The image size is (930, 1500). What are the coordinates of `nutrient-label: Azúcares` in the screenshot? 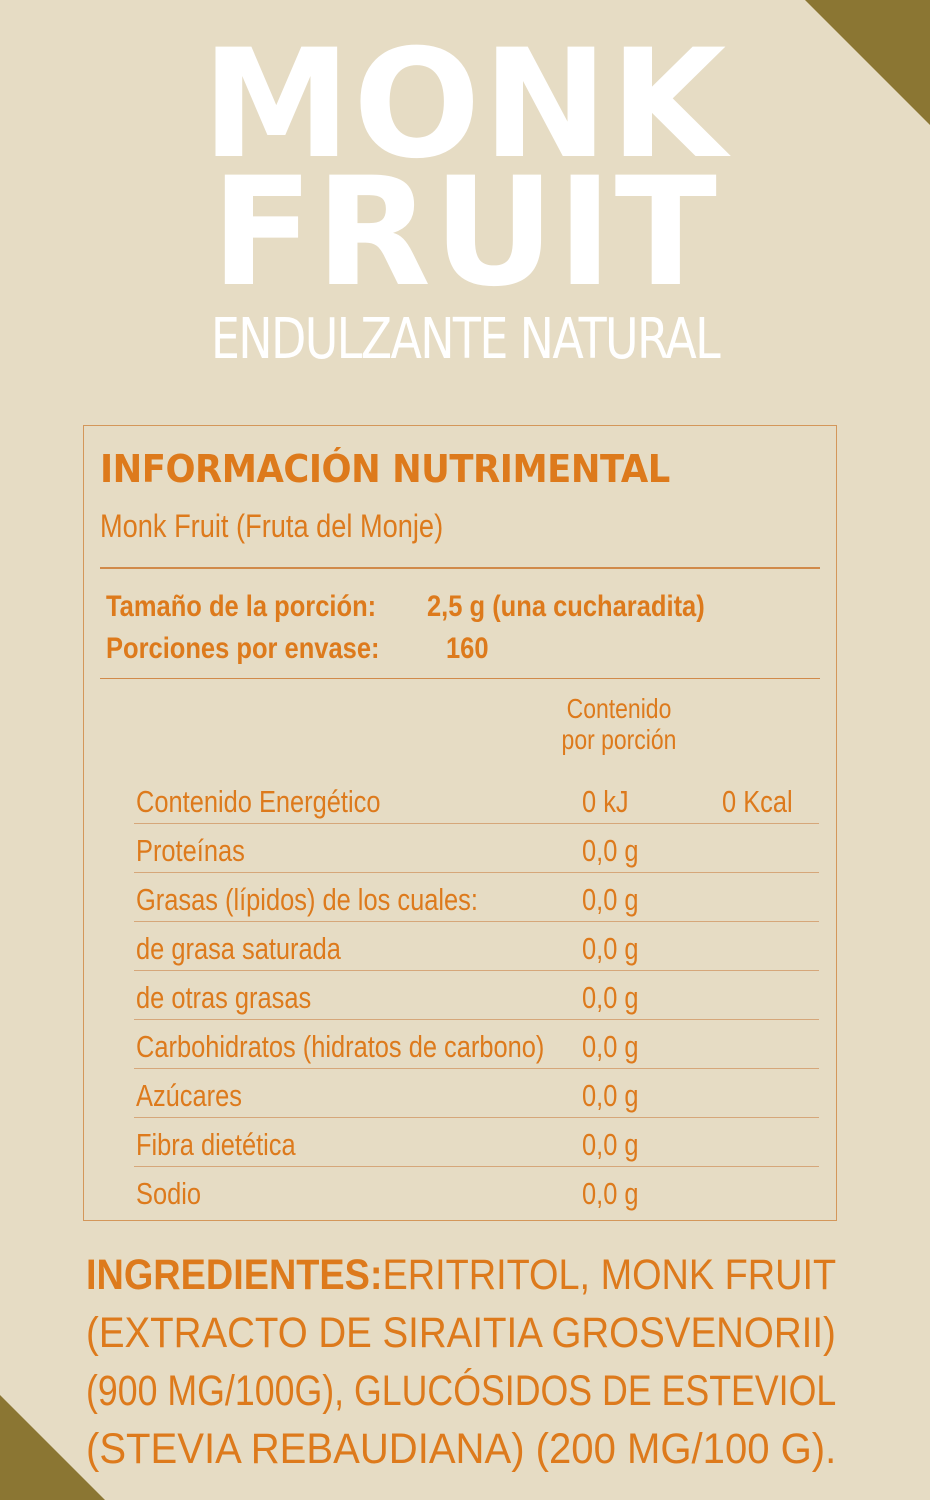 It's located at (189, 1095).